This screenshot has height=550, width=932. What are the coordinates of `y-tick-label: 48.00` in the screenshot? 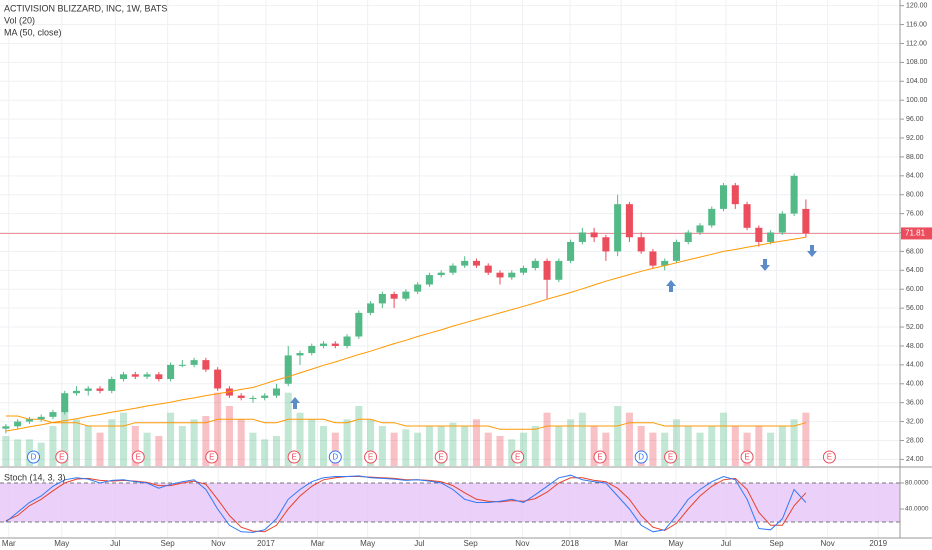 It's located at (915, 346).